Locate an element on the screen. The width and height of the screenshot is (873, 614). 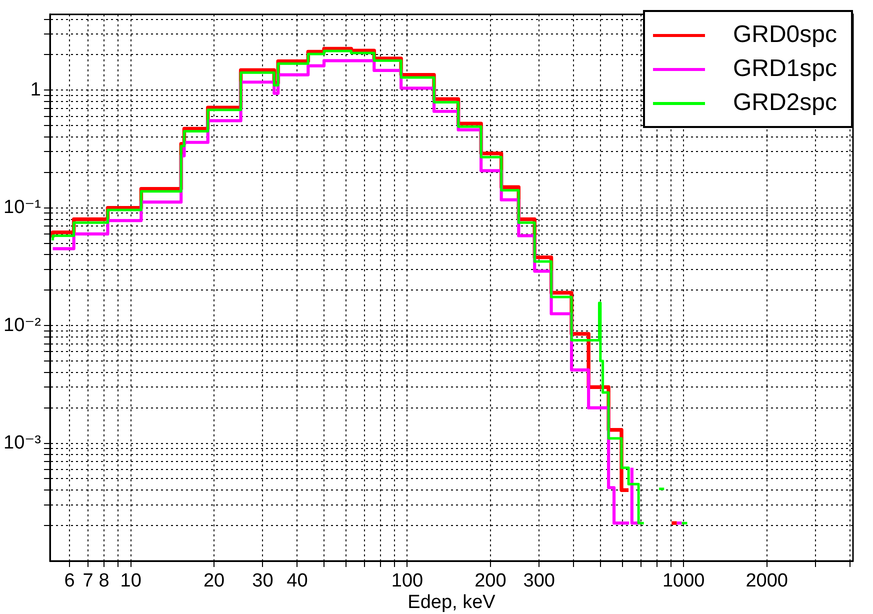
y-tick-label: 1 is located at coordinates (35, 89).